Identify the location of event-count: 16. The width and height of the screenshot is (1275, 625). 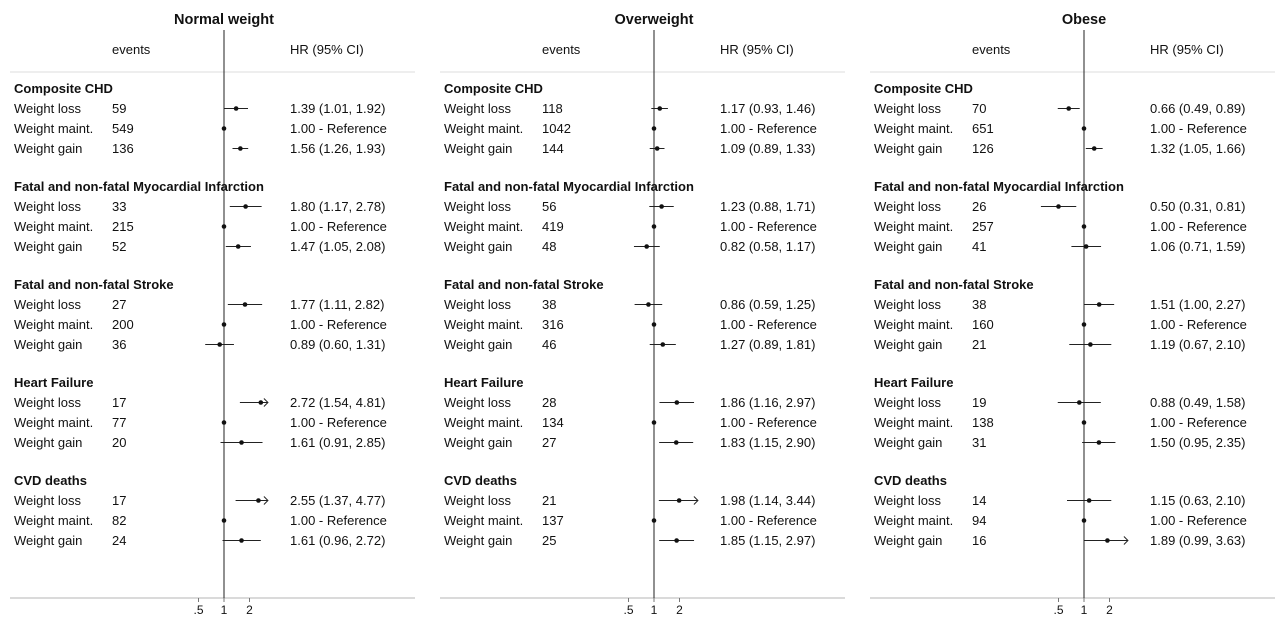
(979, 540).